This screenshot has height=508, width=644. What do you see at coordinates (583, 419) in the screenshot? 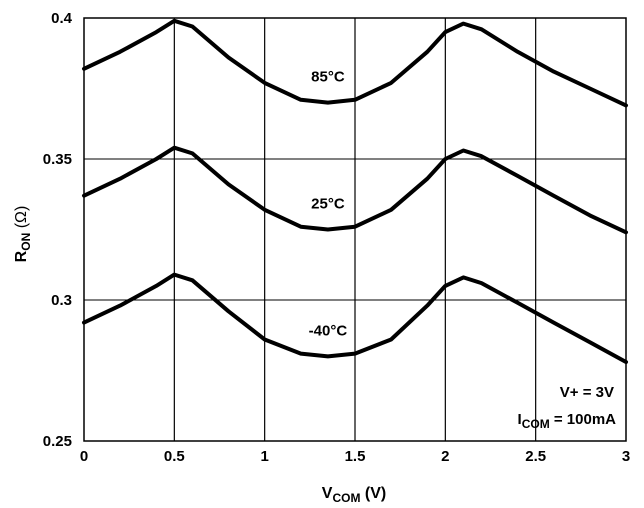
I see `annotation-current-rest: = 100mA` at bounding box center [583, 419].